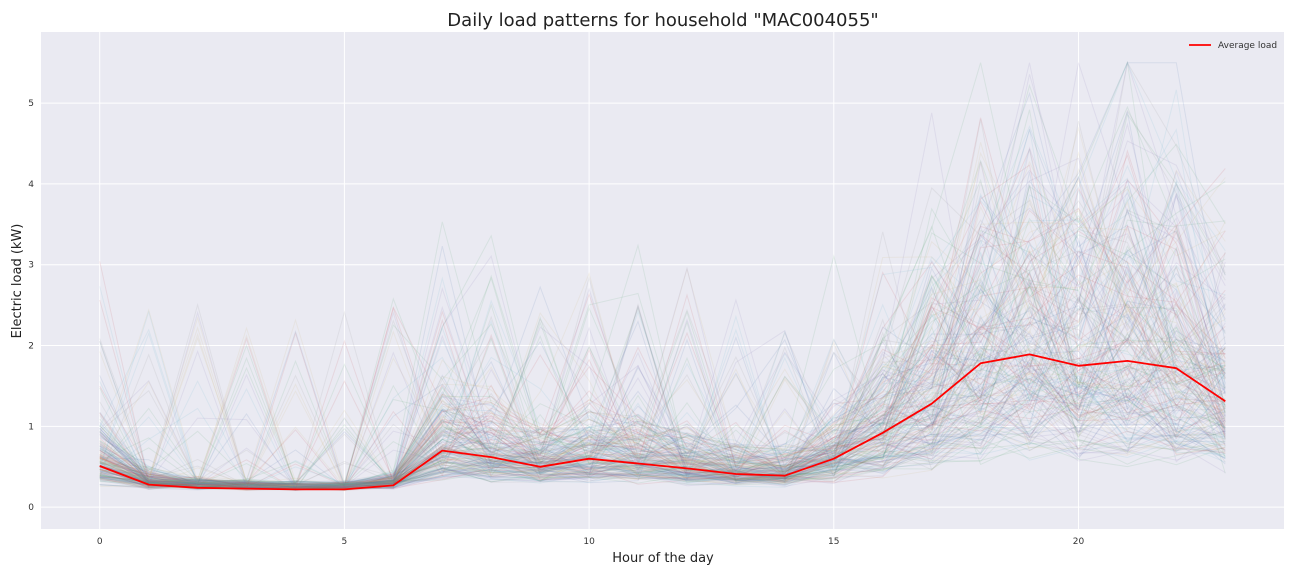  What do you see at coordinates (589, 542) in the screenshot?
I see `x-tick-label: 10` at bounding box center [589, 542].